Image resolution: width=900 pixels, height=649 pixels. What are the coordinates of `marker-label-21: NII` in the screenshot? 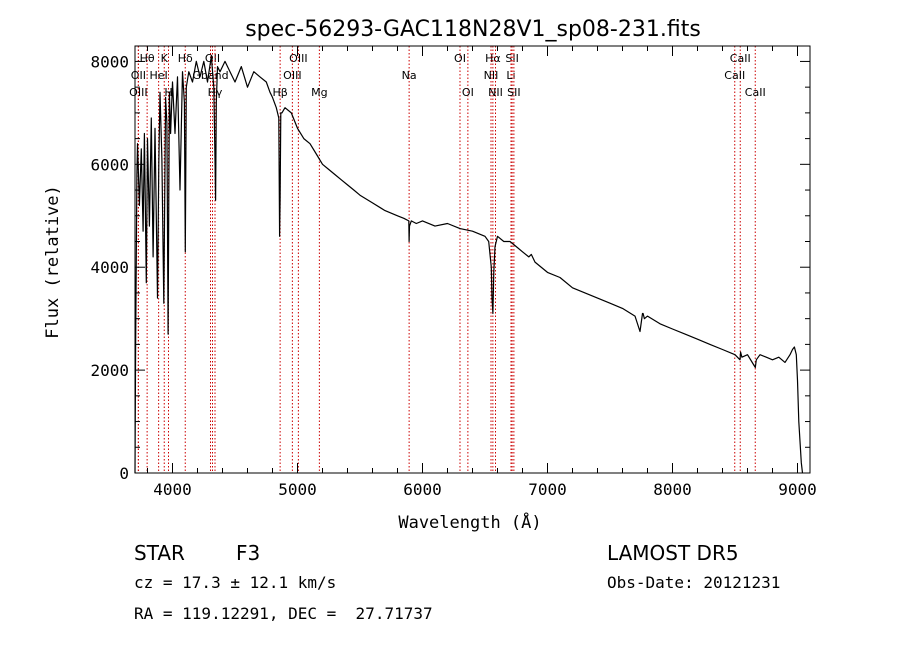 It's located at (495, 92).